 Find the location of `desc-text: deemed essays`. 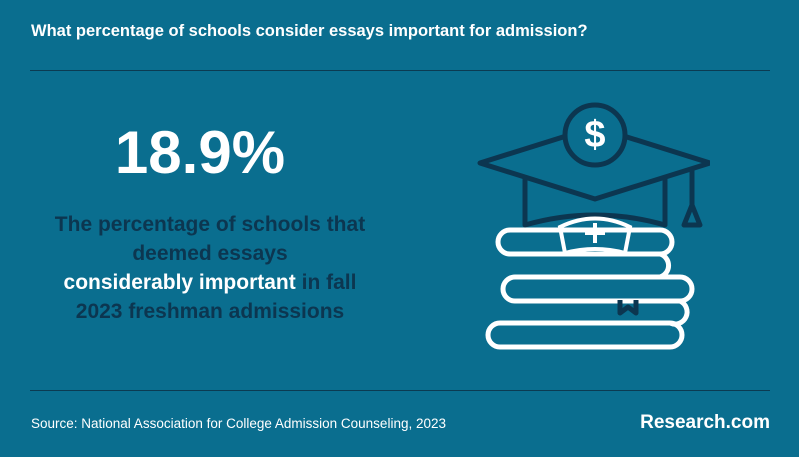

desc-text: deemed essays is located at coordinates (210, 253).